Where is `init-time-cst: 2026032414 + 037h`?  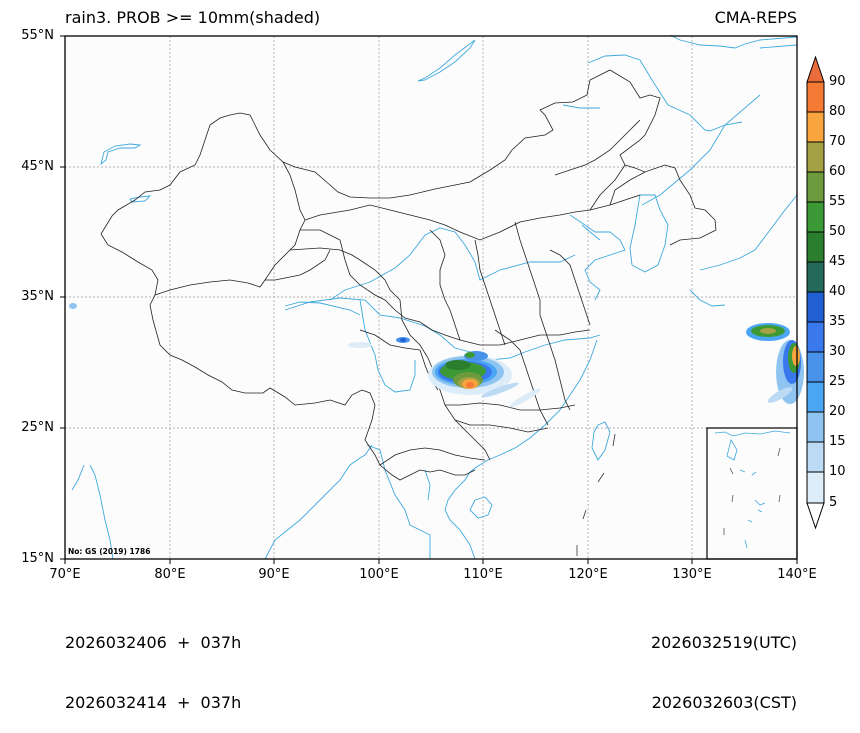 init-time-cst: 2026032414 + 037h is located at coordinates (153, 702).